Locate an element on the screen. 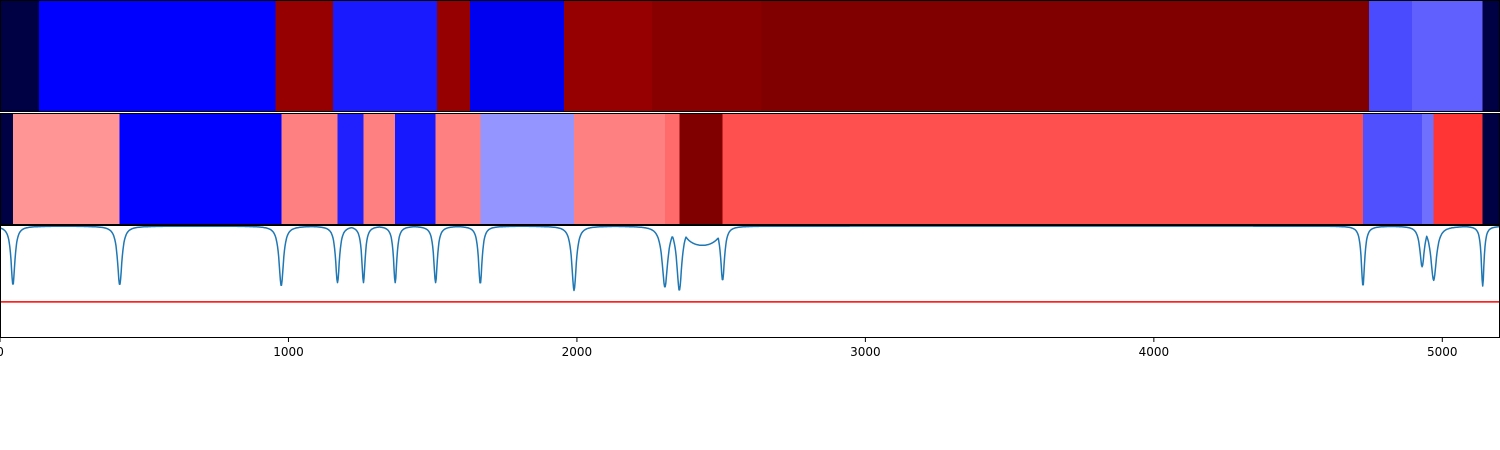  x-tick-label: 3000 is located at coordinates (865, 352).